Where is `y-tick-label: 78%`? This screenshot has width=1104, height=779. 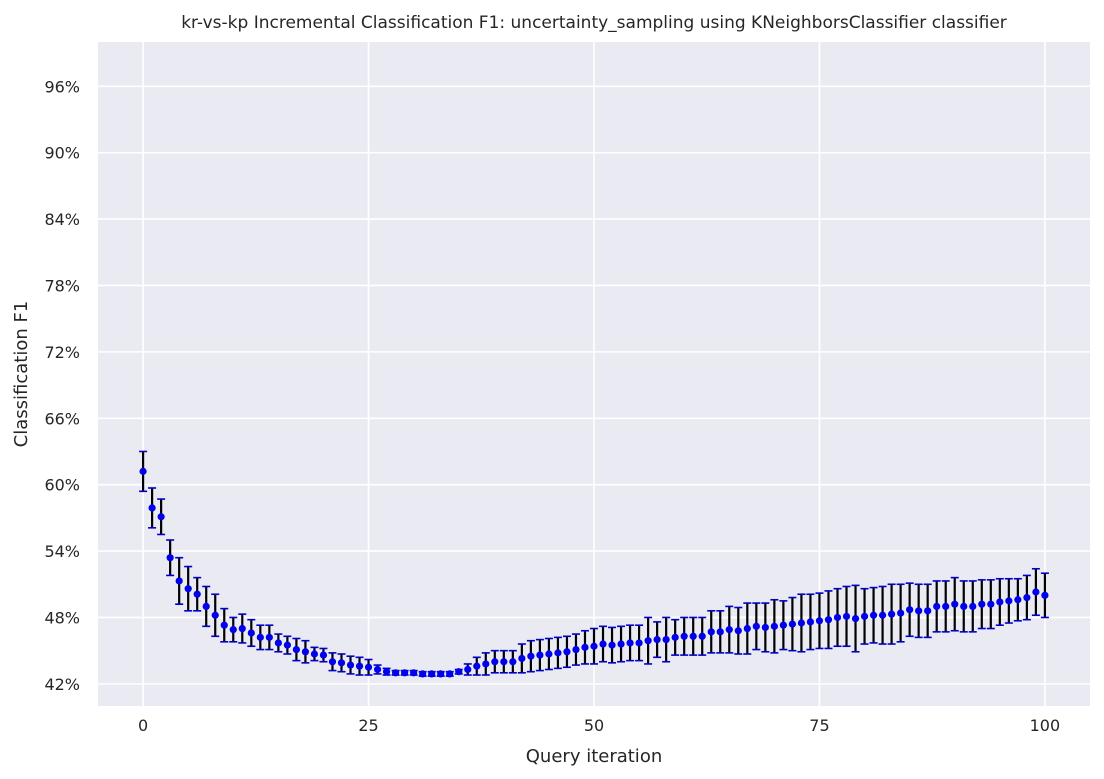 y-tick-label: 78% is located at coordinates (62, 285).